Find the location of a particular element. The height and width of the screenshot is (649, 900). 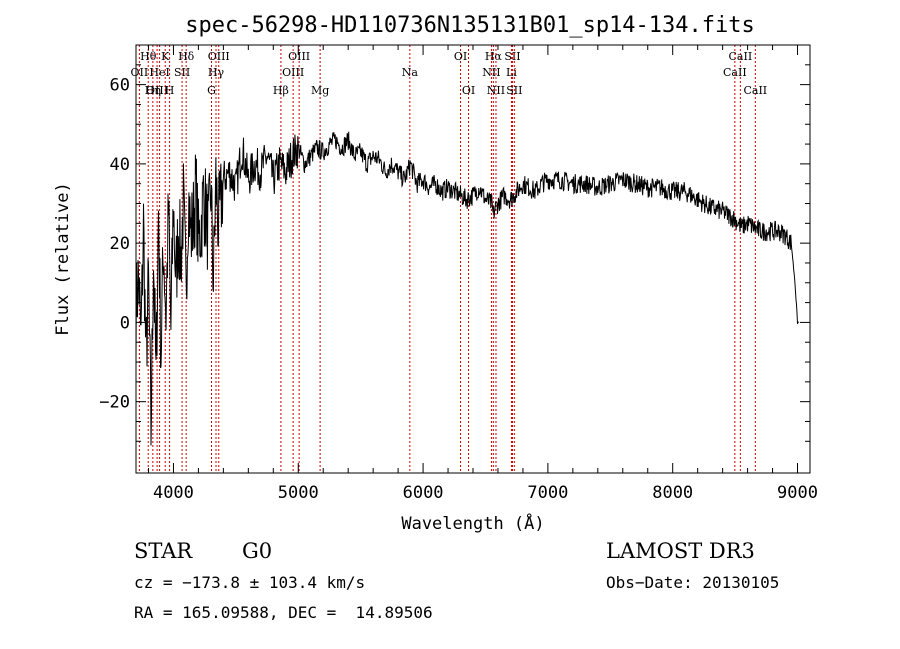

redshift-cz: cz = −173.8 ± 103.4 km/s is located at coordinates (250, 582).